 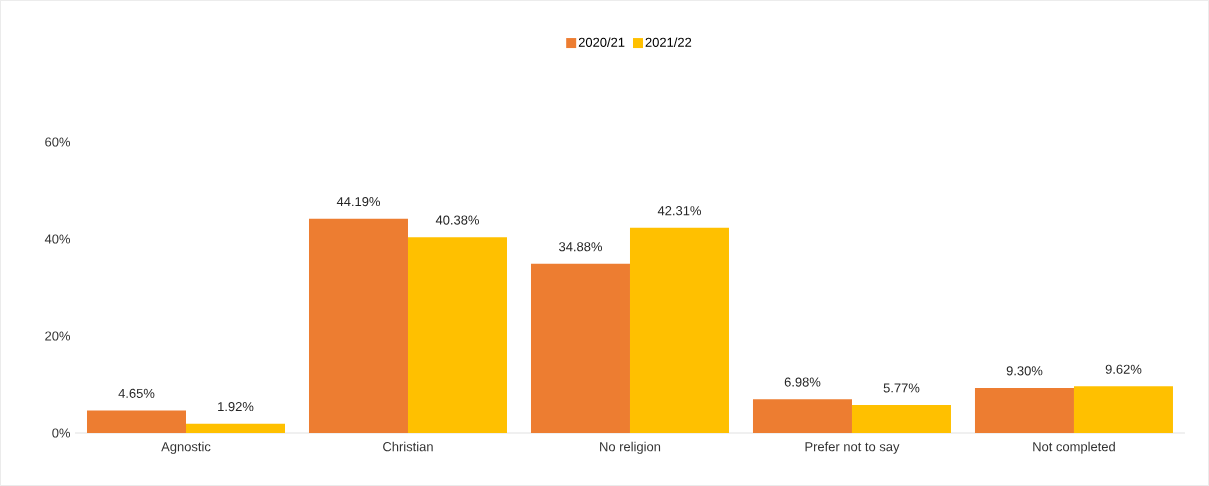 What do you see at coordinates (802, 382) in the screenshot?
I see `data-label: 6.98%` at bounding box center [802, 382].